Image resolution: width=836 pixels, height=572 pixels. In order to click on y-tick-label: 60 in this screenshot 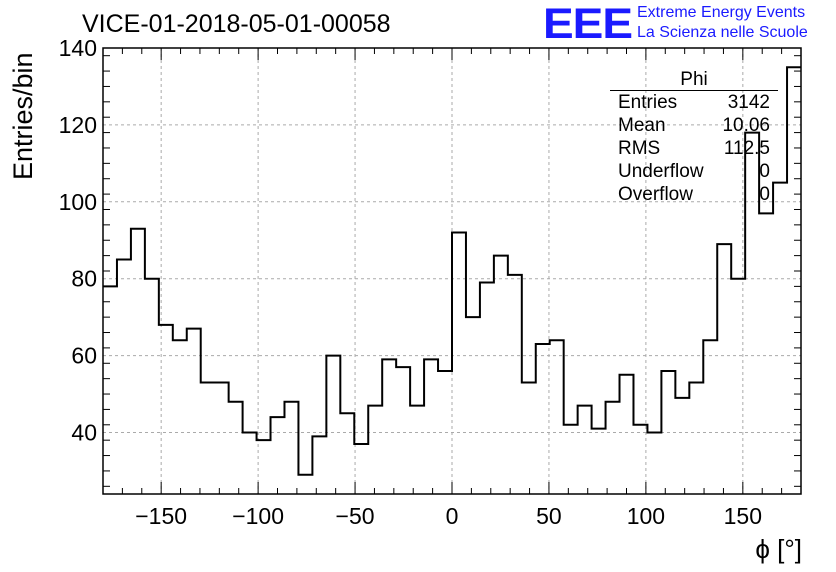, I will do `click(84, 356)`.